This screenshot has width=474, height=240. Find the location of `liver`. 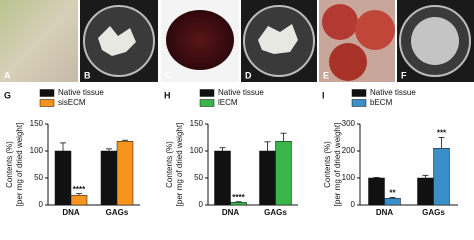

liver is located at coordinates (200, 40).